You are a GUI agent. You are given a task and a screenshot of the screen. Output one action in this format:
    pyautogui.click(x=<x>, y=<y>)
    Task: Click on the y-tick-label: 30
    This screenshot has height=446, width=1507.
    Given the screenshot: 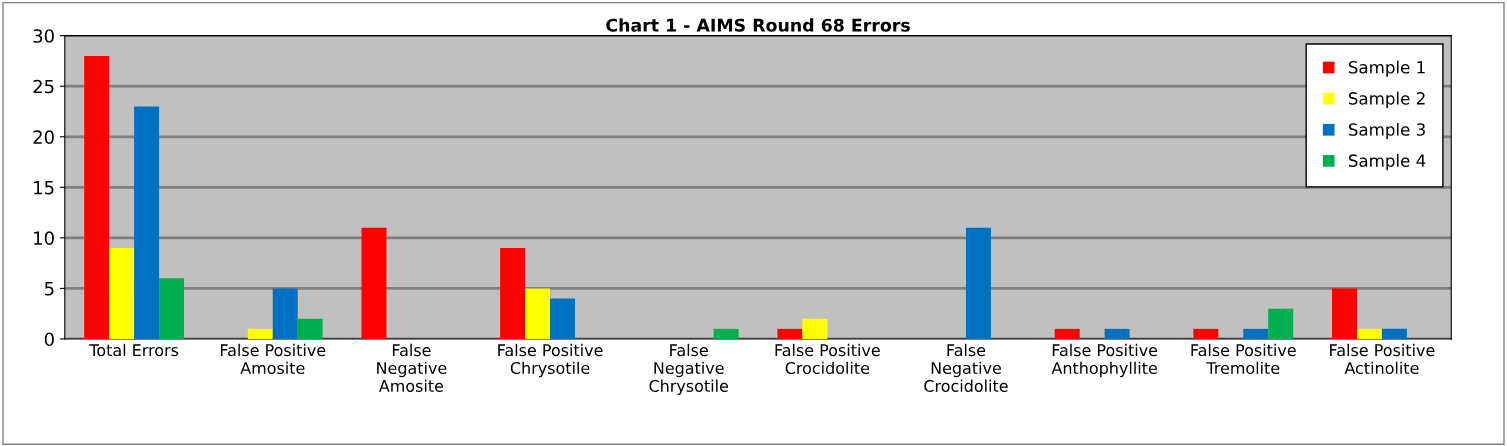 What is the action you would take?
    pyautogui.click(x=43, y=36)
    